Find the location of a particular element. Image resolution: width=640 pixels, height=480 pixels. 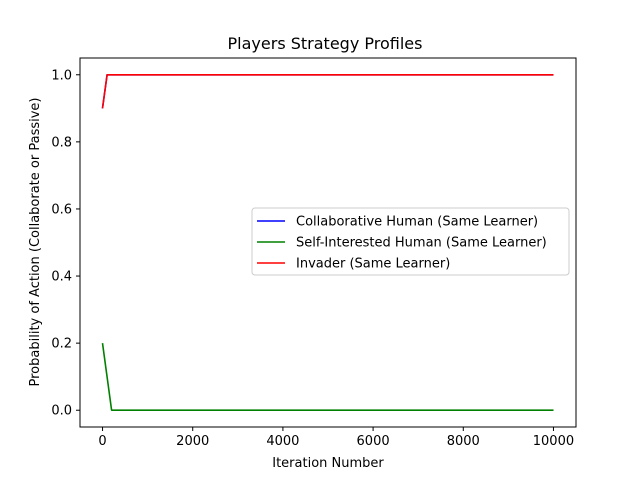

y-tick-label: 0.8 is located at coordinates (61, 142).